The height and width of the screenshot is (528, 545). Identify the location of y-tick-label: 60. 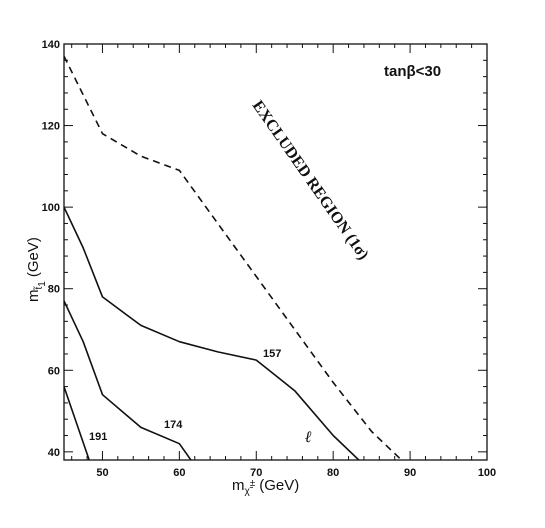
(54, 371).